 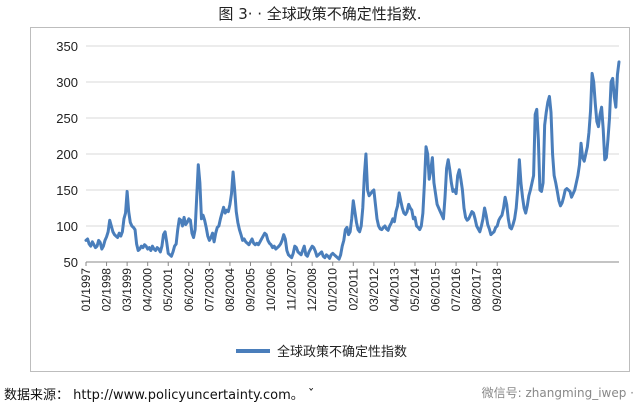 What do you see at coordinates (250, 290) in the screenshot?
I see `x-tick-label: 09/2005` at bounding box center [250, 290].